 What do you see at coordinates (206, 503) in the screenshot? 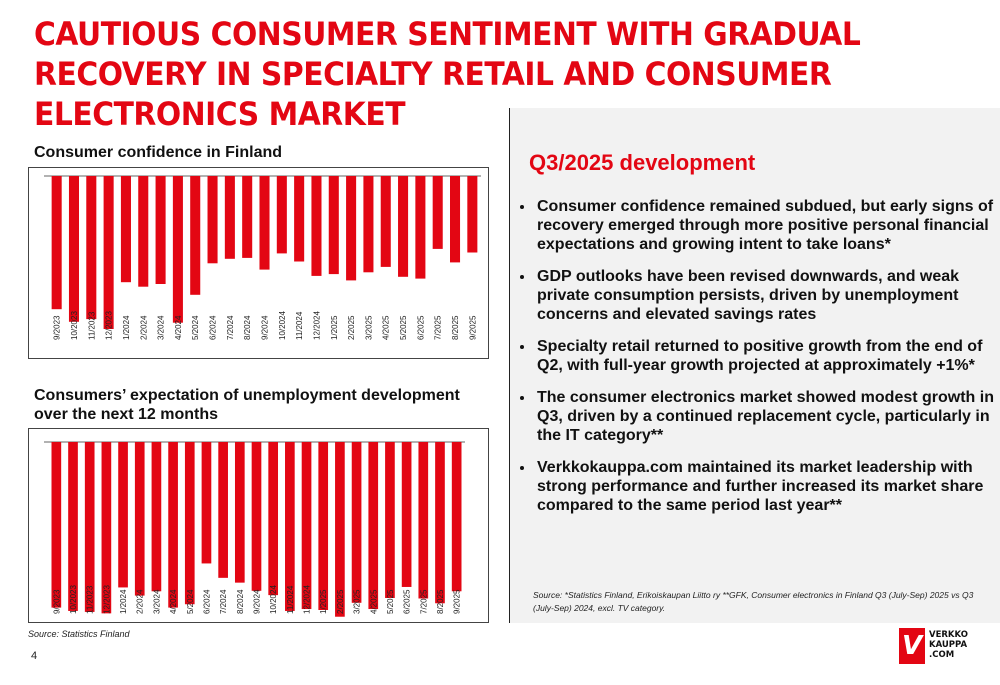
I see `c2-bar-6-2024` at bounding box center [206, 503].